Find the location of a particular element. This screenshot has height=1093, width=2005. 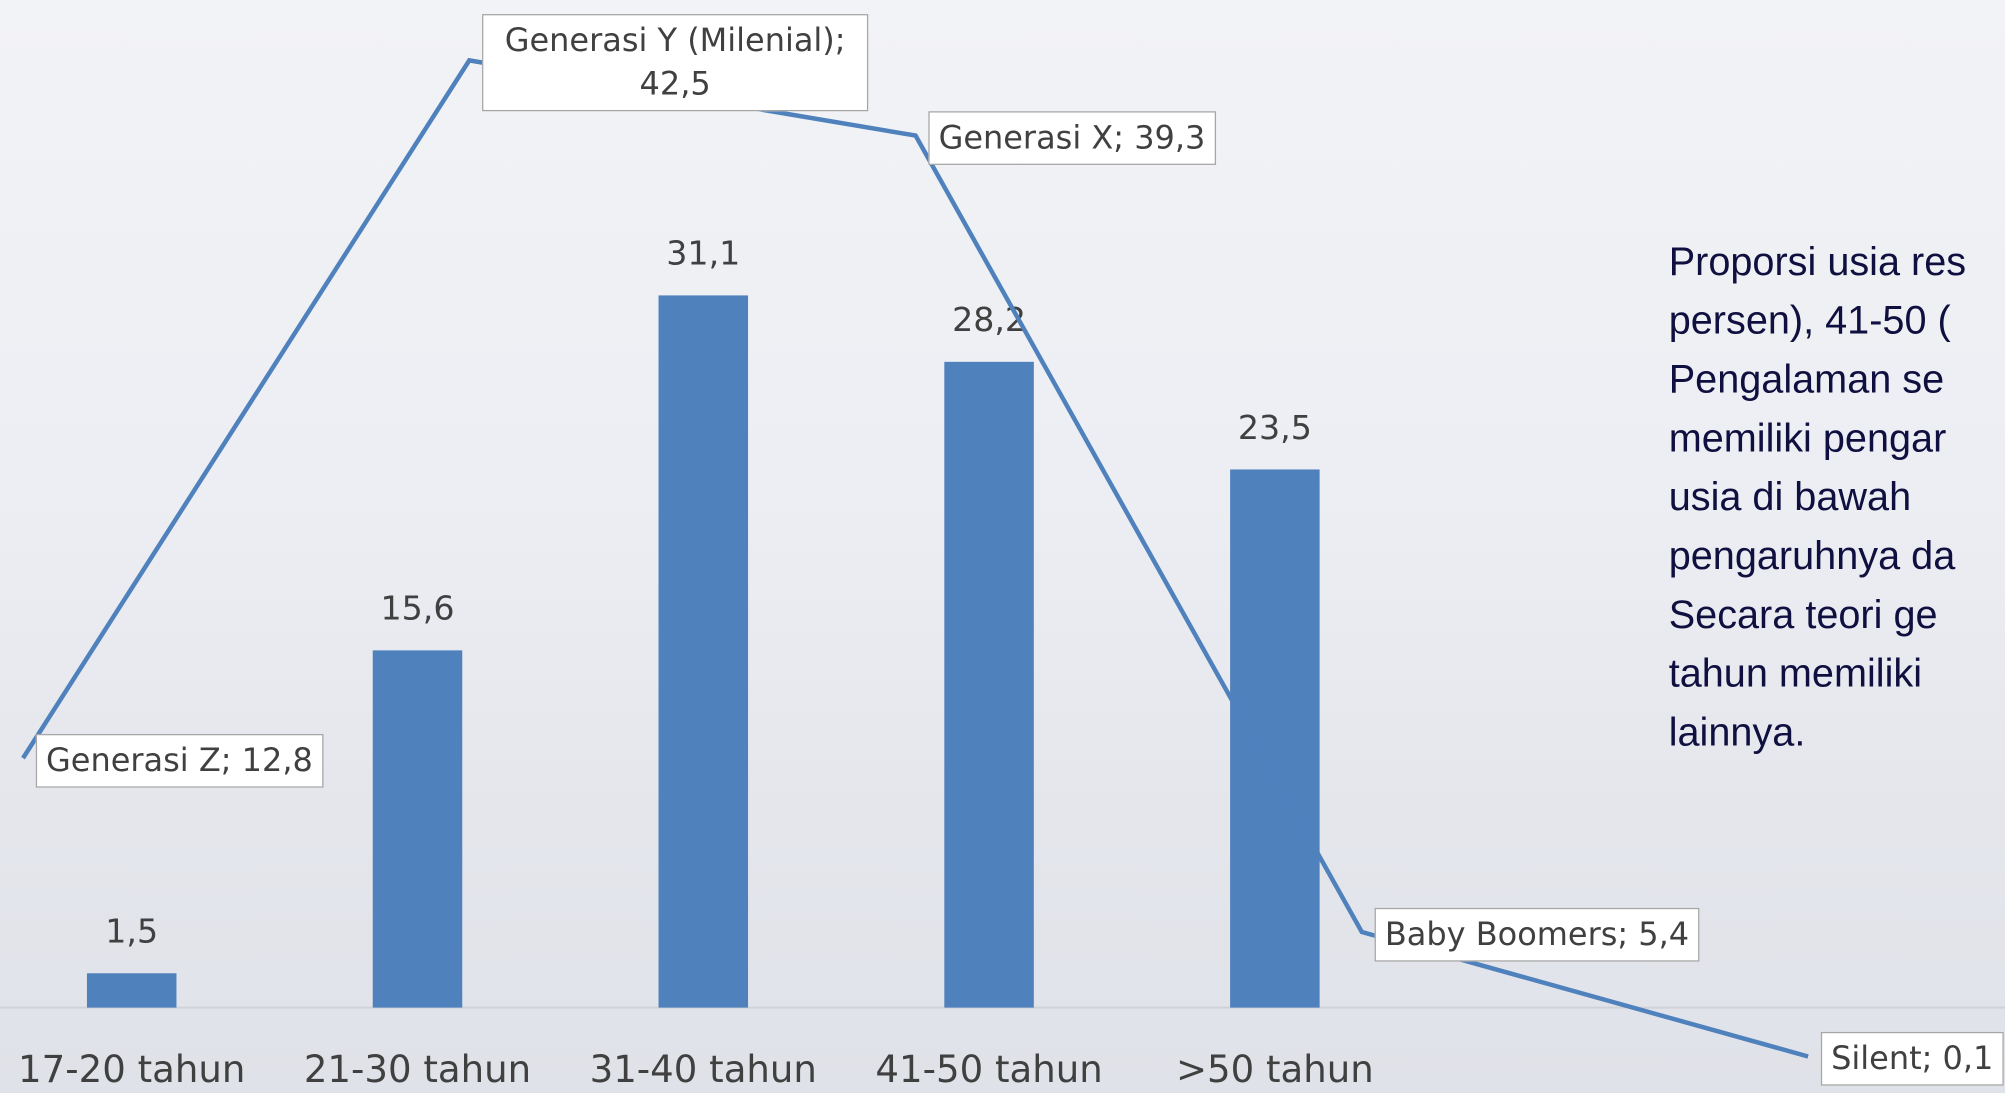

x-tick-label: 41-50 tahun is located at coordinates (988, 1069).